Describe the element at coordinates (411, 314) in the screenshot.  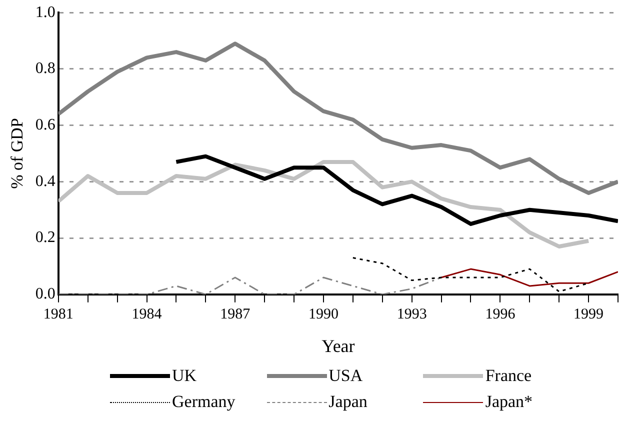
I see `x-tick-label: 1993` at that location.